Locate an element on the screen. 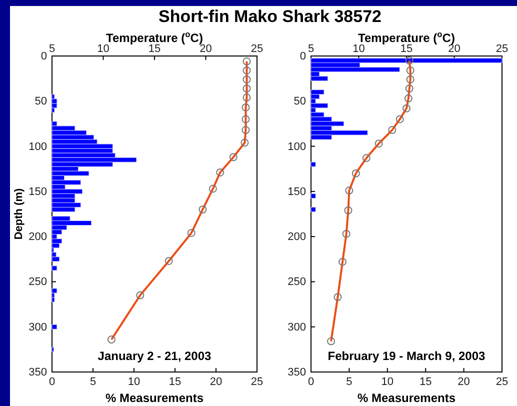 This screenshot has height=406, width=517. y-axis-title: Depth (m) is located at coordinates (19, 214).